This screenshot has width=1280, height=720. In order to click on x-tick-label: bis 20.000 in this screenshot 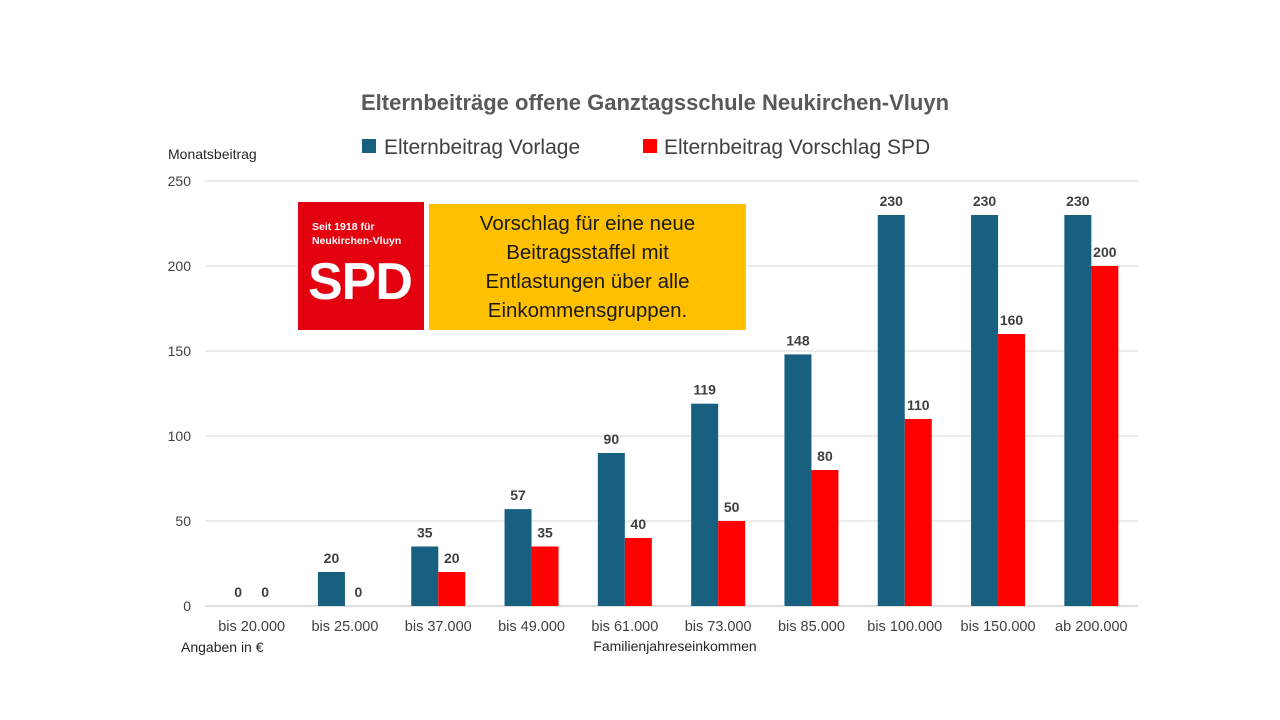, I will do `click(251, 627)`.